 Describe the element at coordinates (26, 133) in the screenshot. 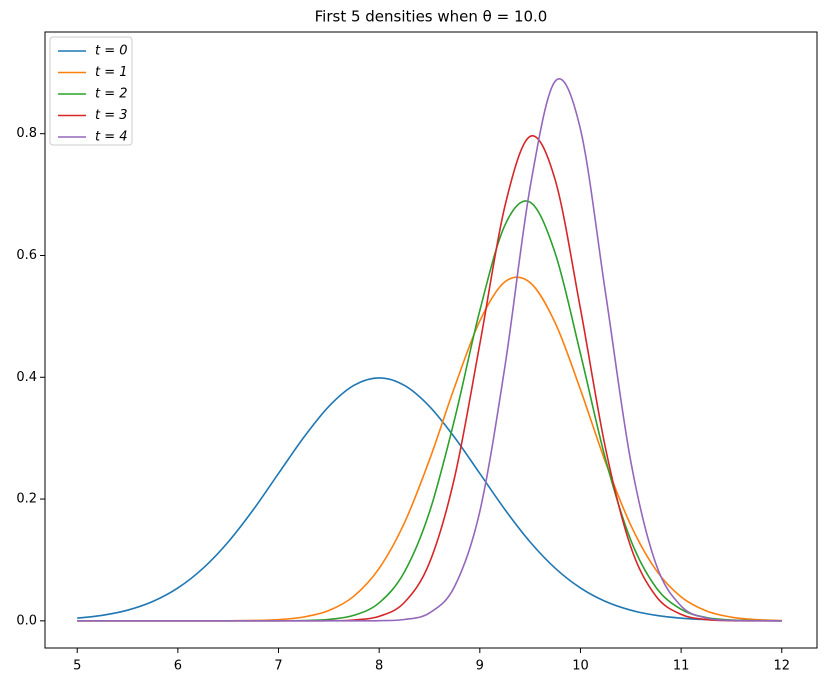

I see `y-tick-label: 0.8` at that location.